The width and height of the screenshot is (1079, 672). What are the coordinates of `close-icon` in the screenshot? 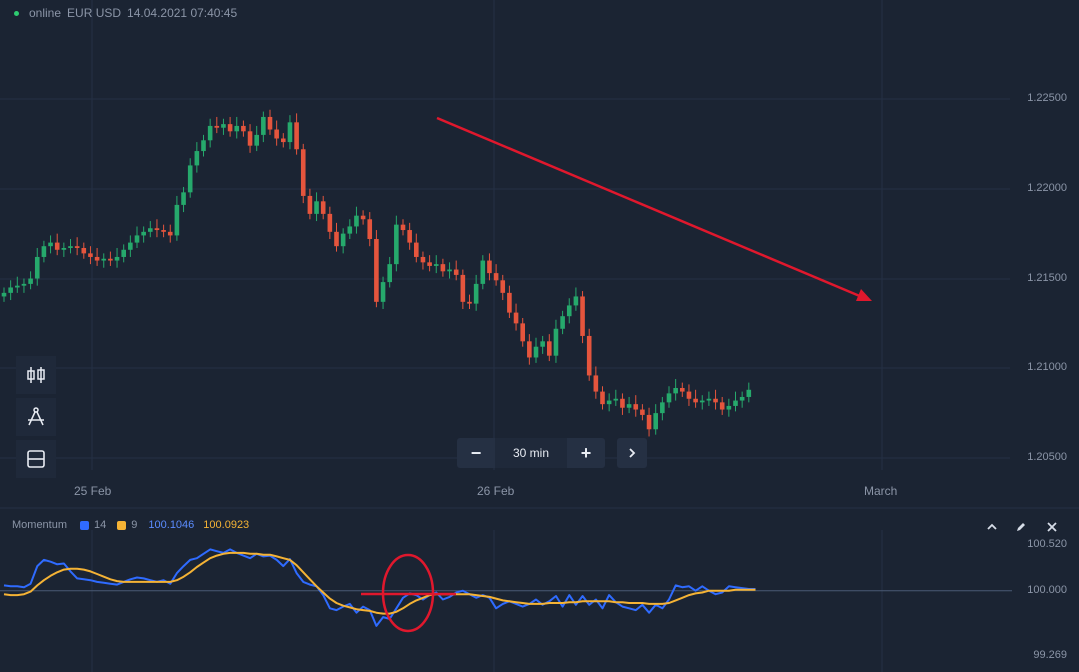 It's located at (1052, 527).